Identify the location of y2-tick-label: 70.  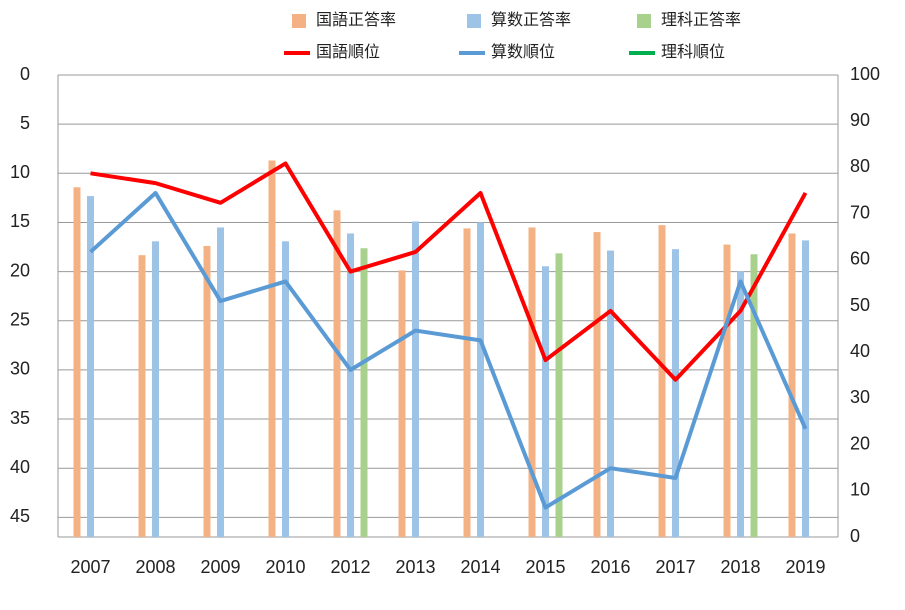
(860, 212).